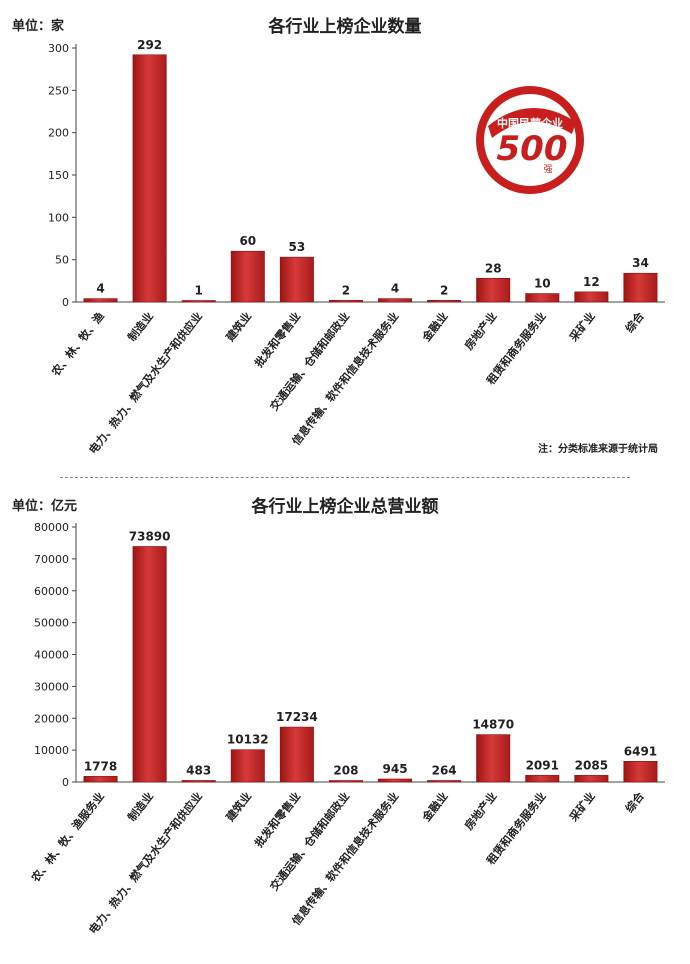 This screenshot has height=964, width=690. I want to click on y-tick-label: 60000, so click(51, 591).